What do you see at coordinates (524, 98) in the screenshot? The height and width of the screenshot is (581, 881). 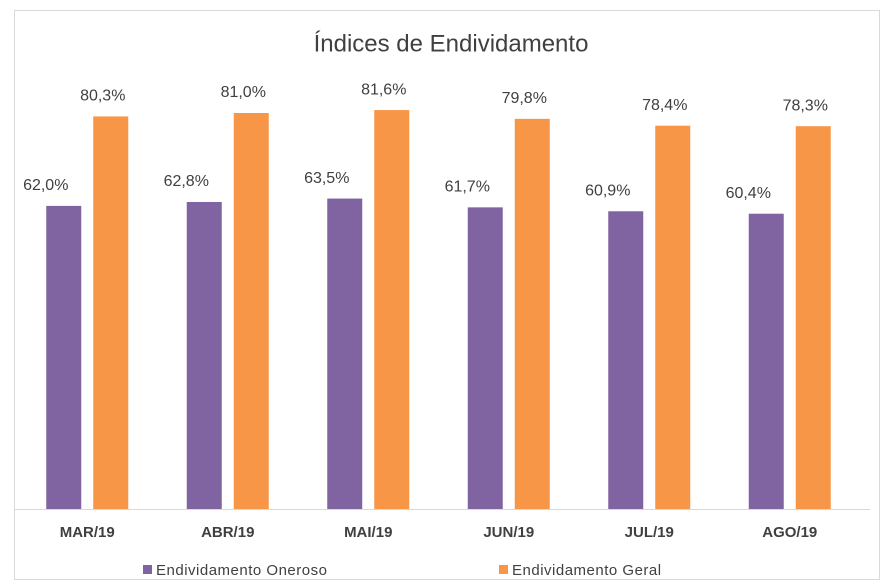 I see `data-label: 79,8%` at bounding box center [524, 98].